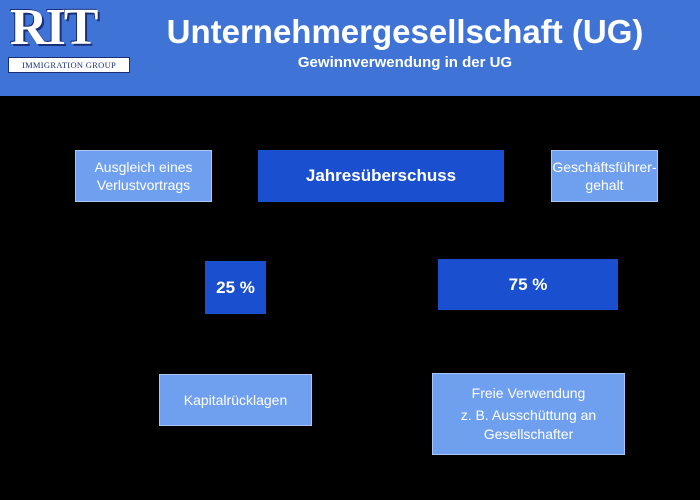 Image resolution: width=700 pixels, height=500 pixels. I want to click on node-jahresueberschuss-label: Jahresüberschuss, so click(381, 175).